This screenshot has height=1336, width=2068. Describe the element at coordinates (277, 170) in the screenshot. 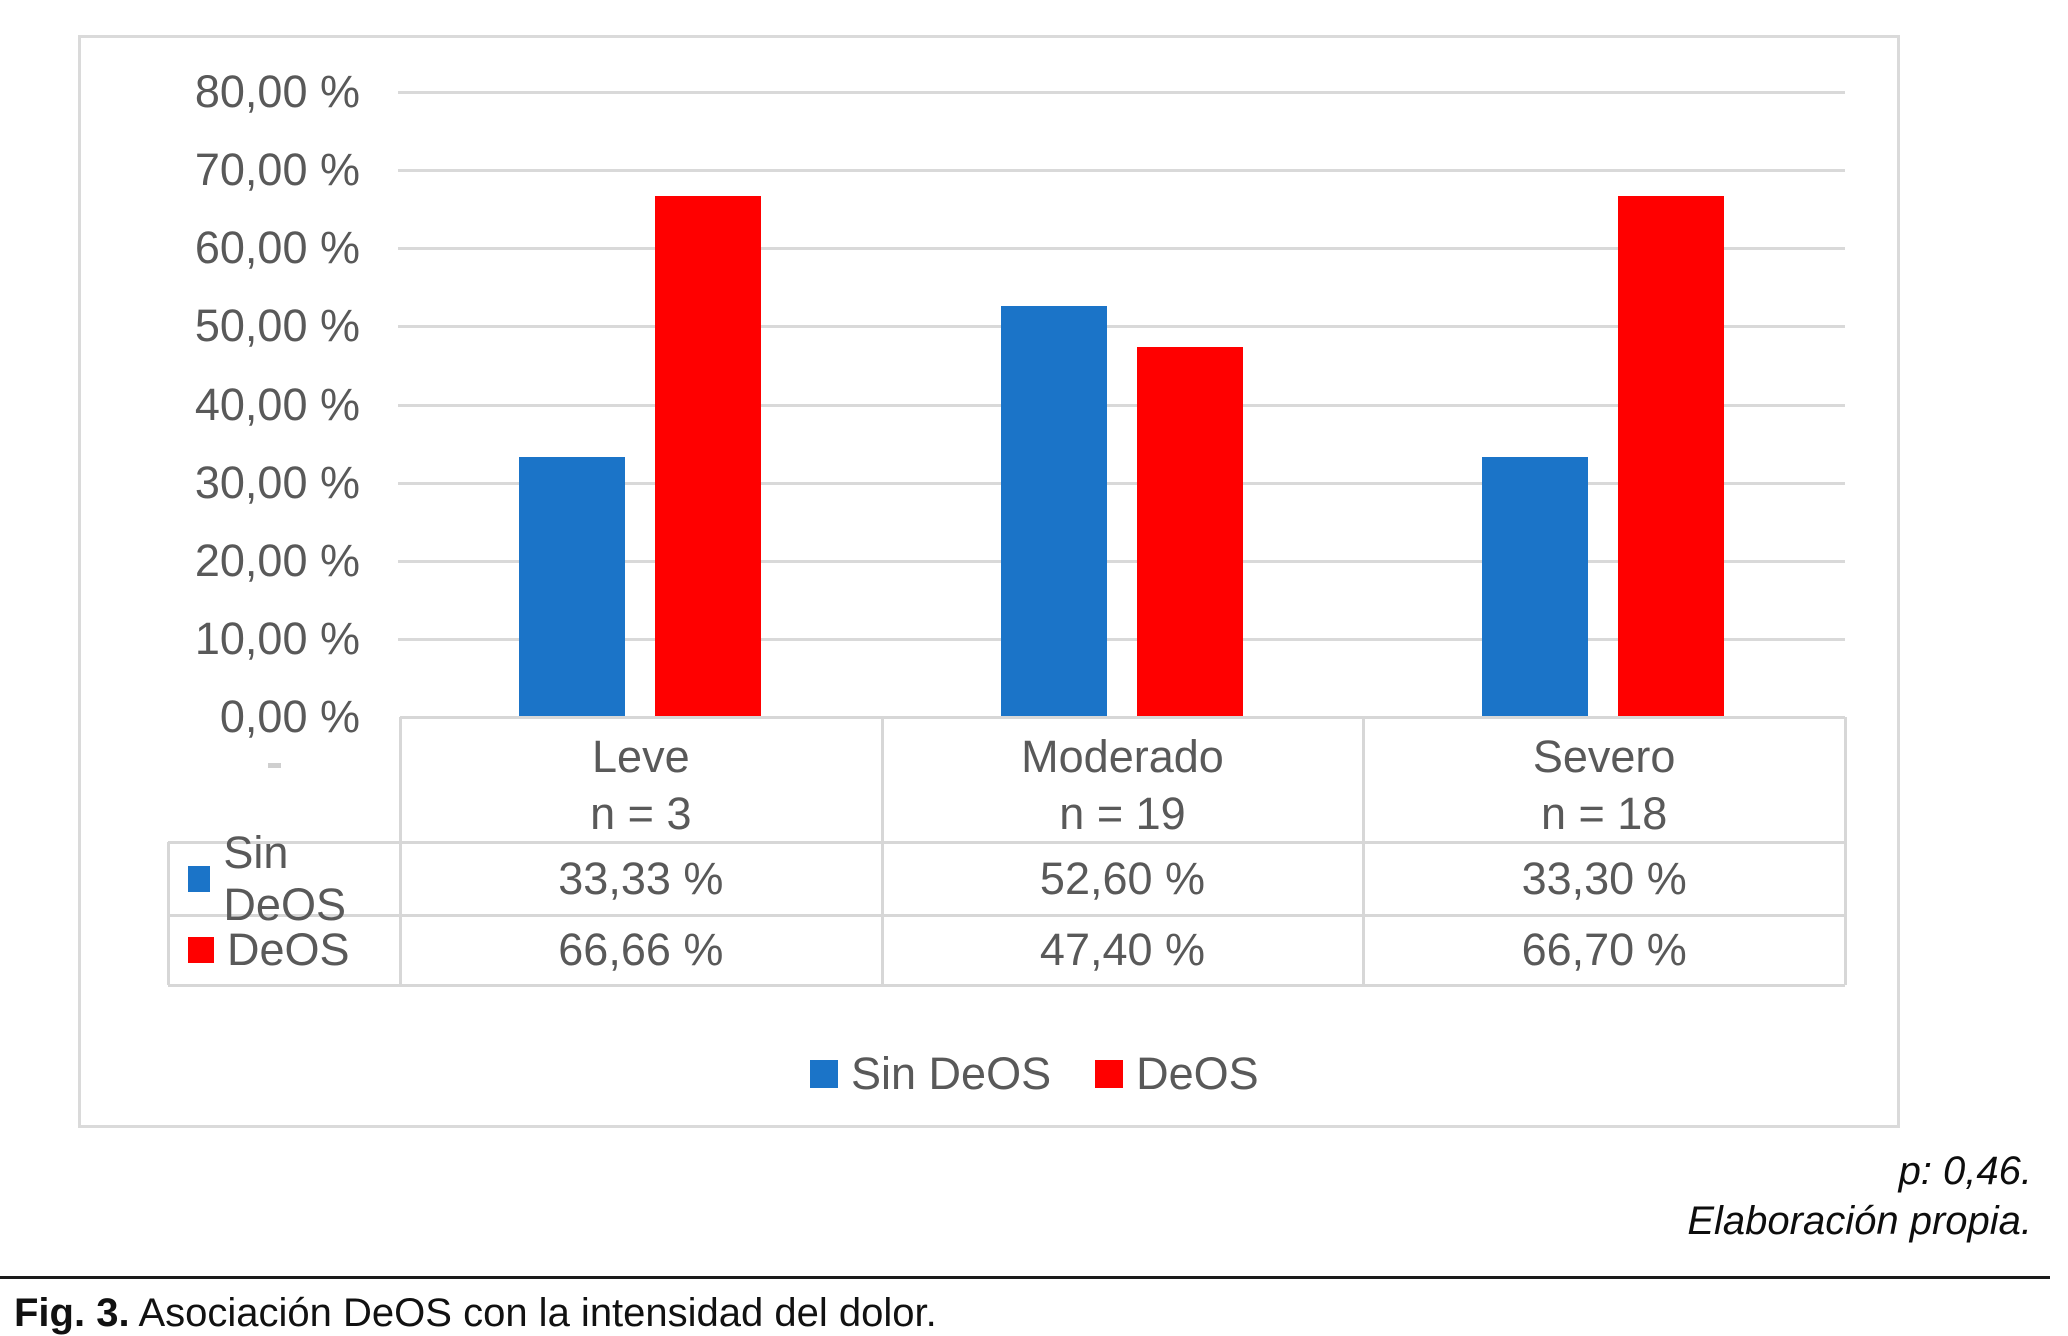

I see `y-axis-label: 70,00 %` at that location.